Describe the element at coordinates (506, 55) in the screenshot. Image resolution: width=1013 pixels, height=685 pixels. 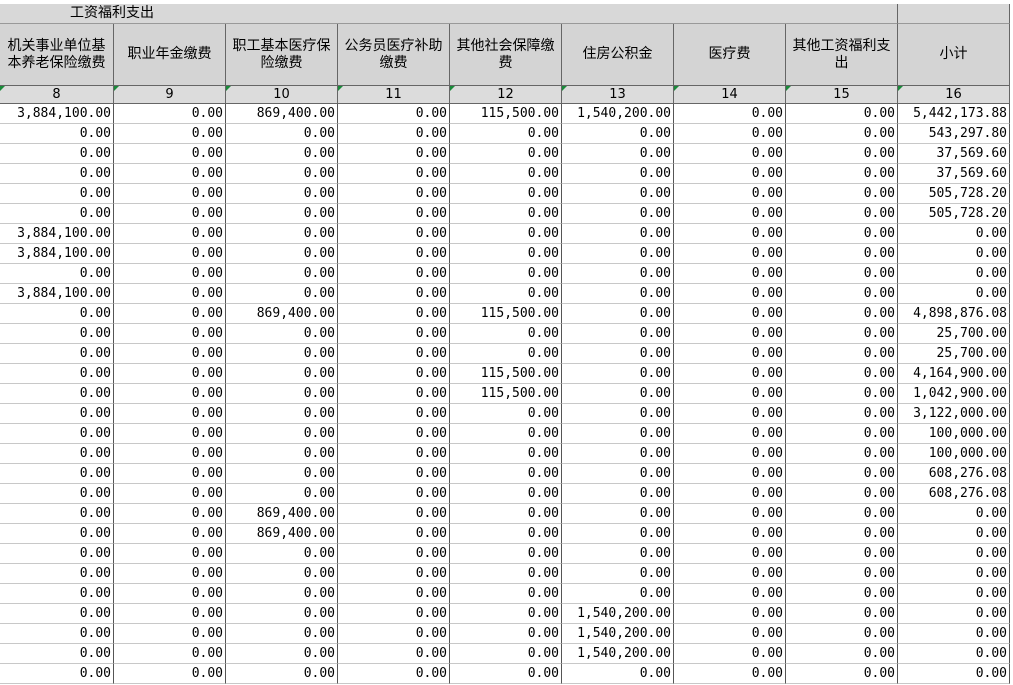
I see `column-header: 其他社会保障缴费` at that location.